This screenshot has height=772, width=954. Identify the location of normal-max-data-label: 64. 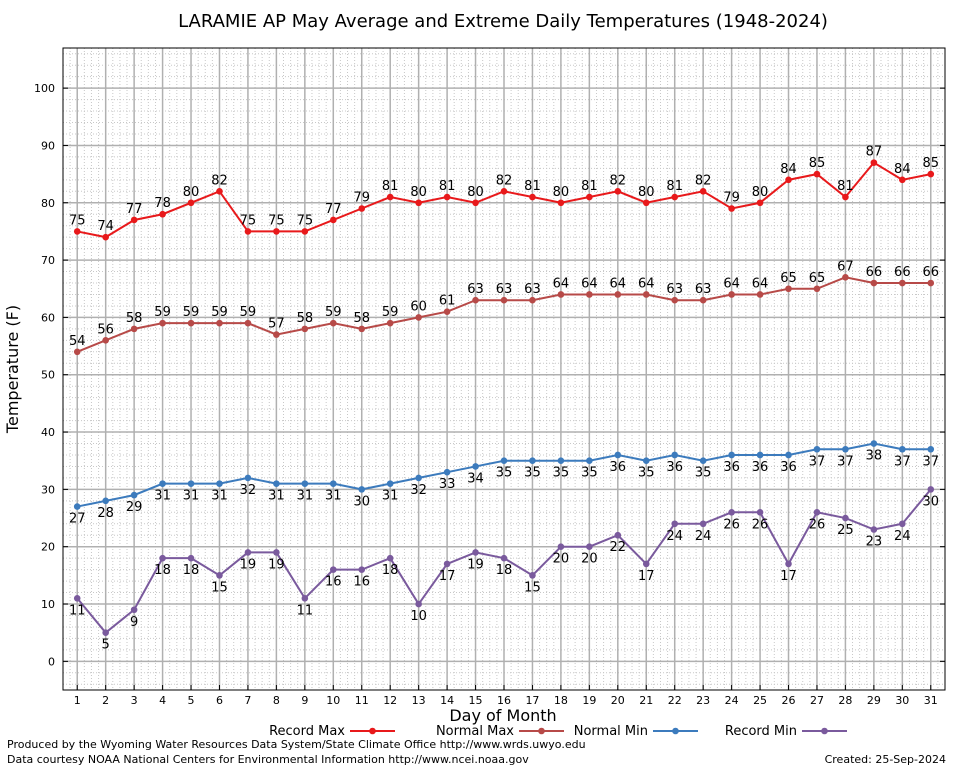
(561, 283).